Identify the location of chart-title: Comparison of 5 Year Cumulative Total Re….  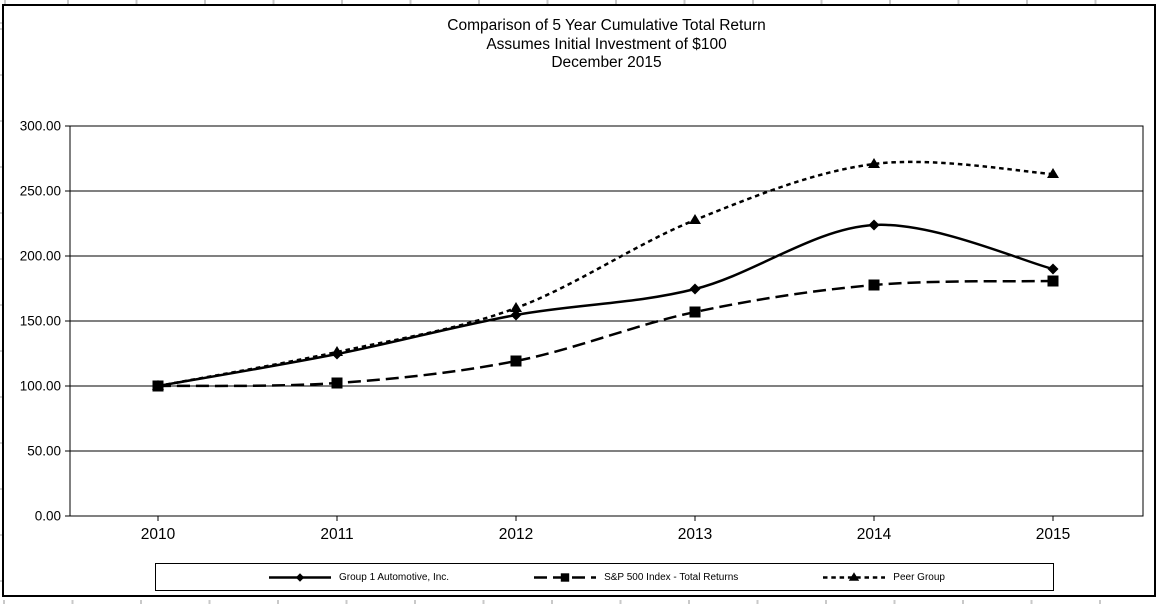
(606, 25).